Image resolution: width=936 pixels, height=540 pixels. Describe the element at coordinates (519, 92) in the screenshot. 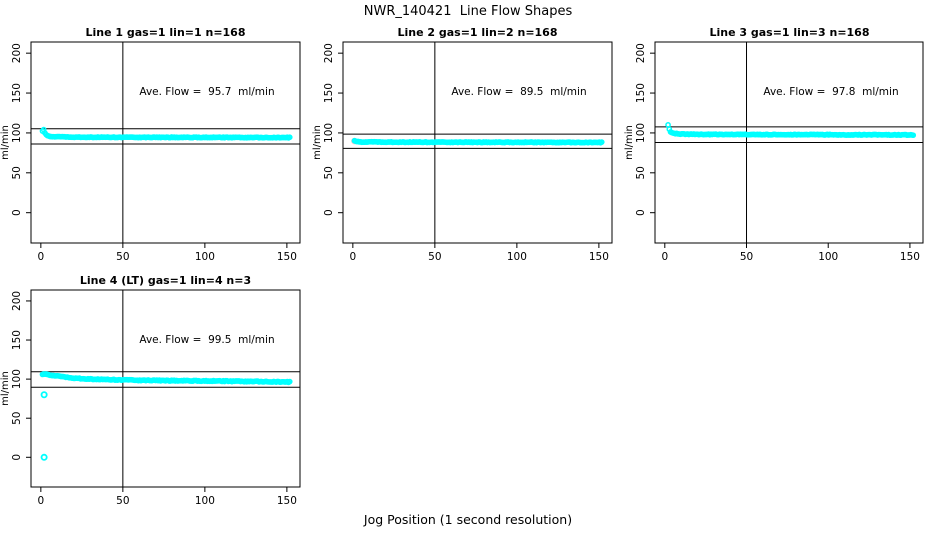

I see `ave-flow-annotation: Ave. Flow = 89.5 ml/min` at that location.